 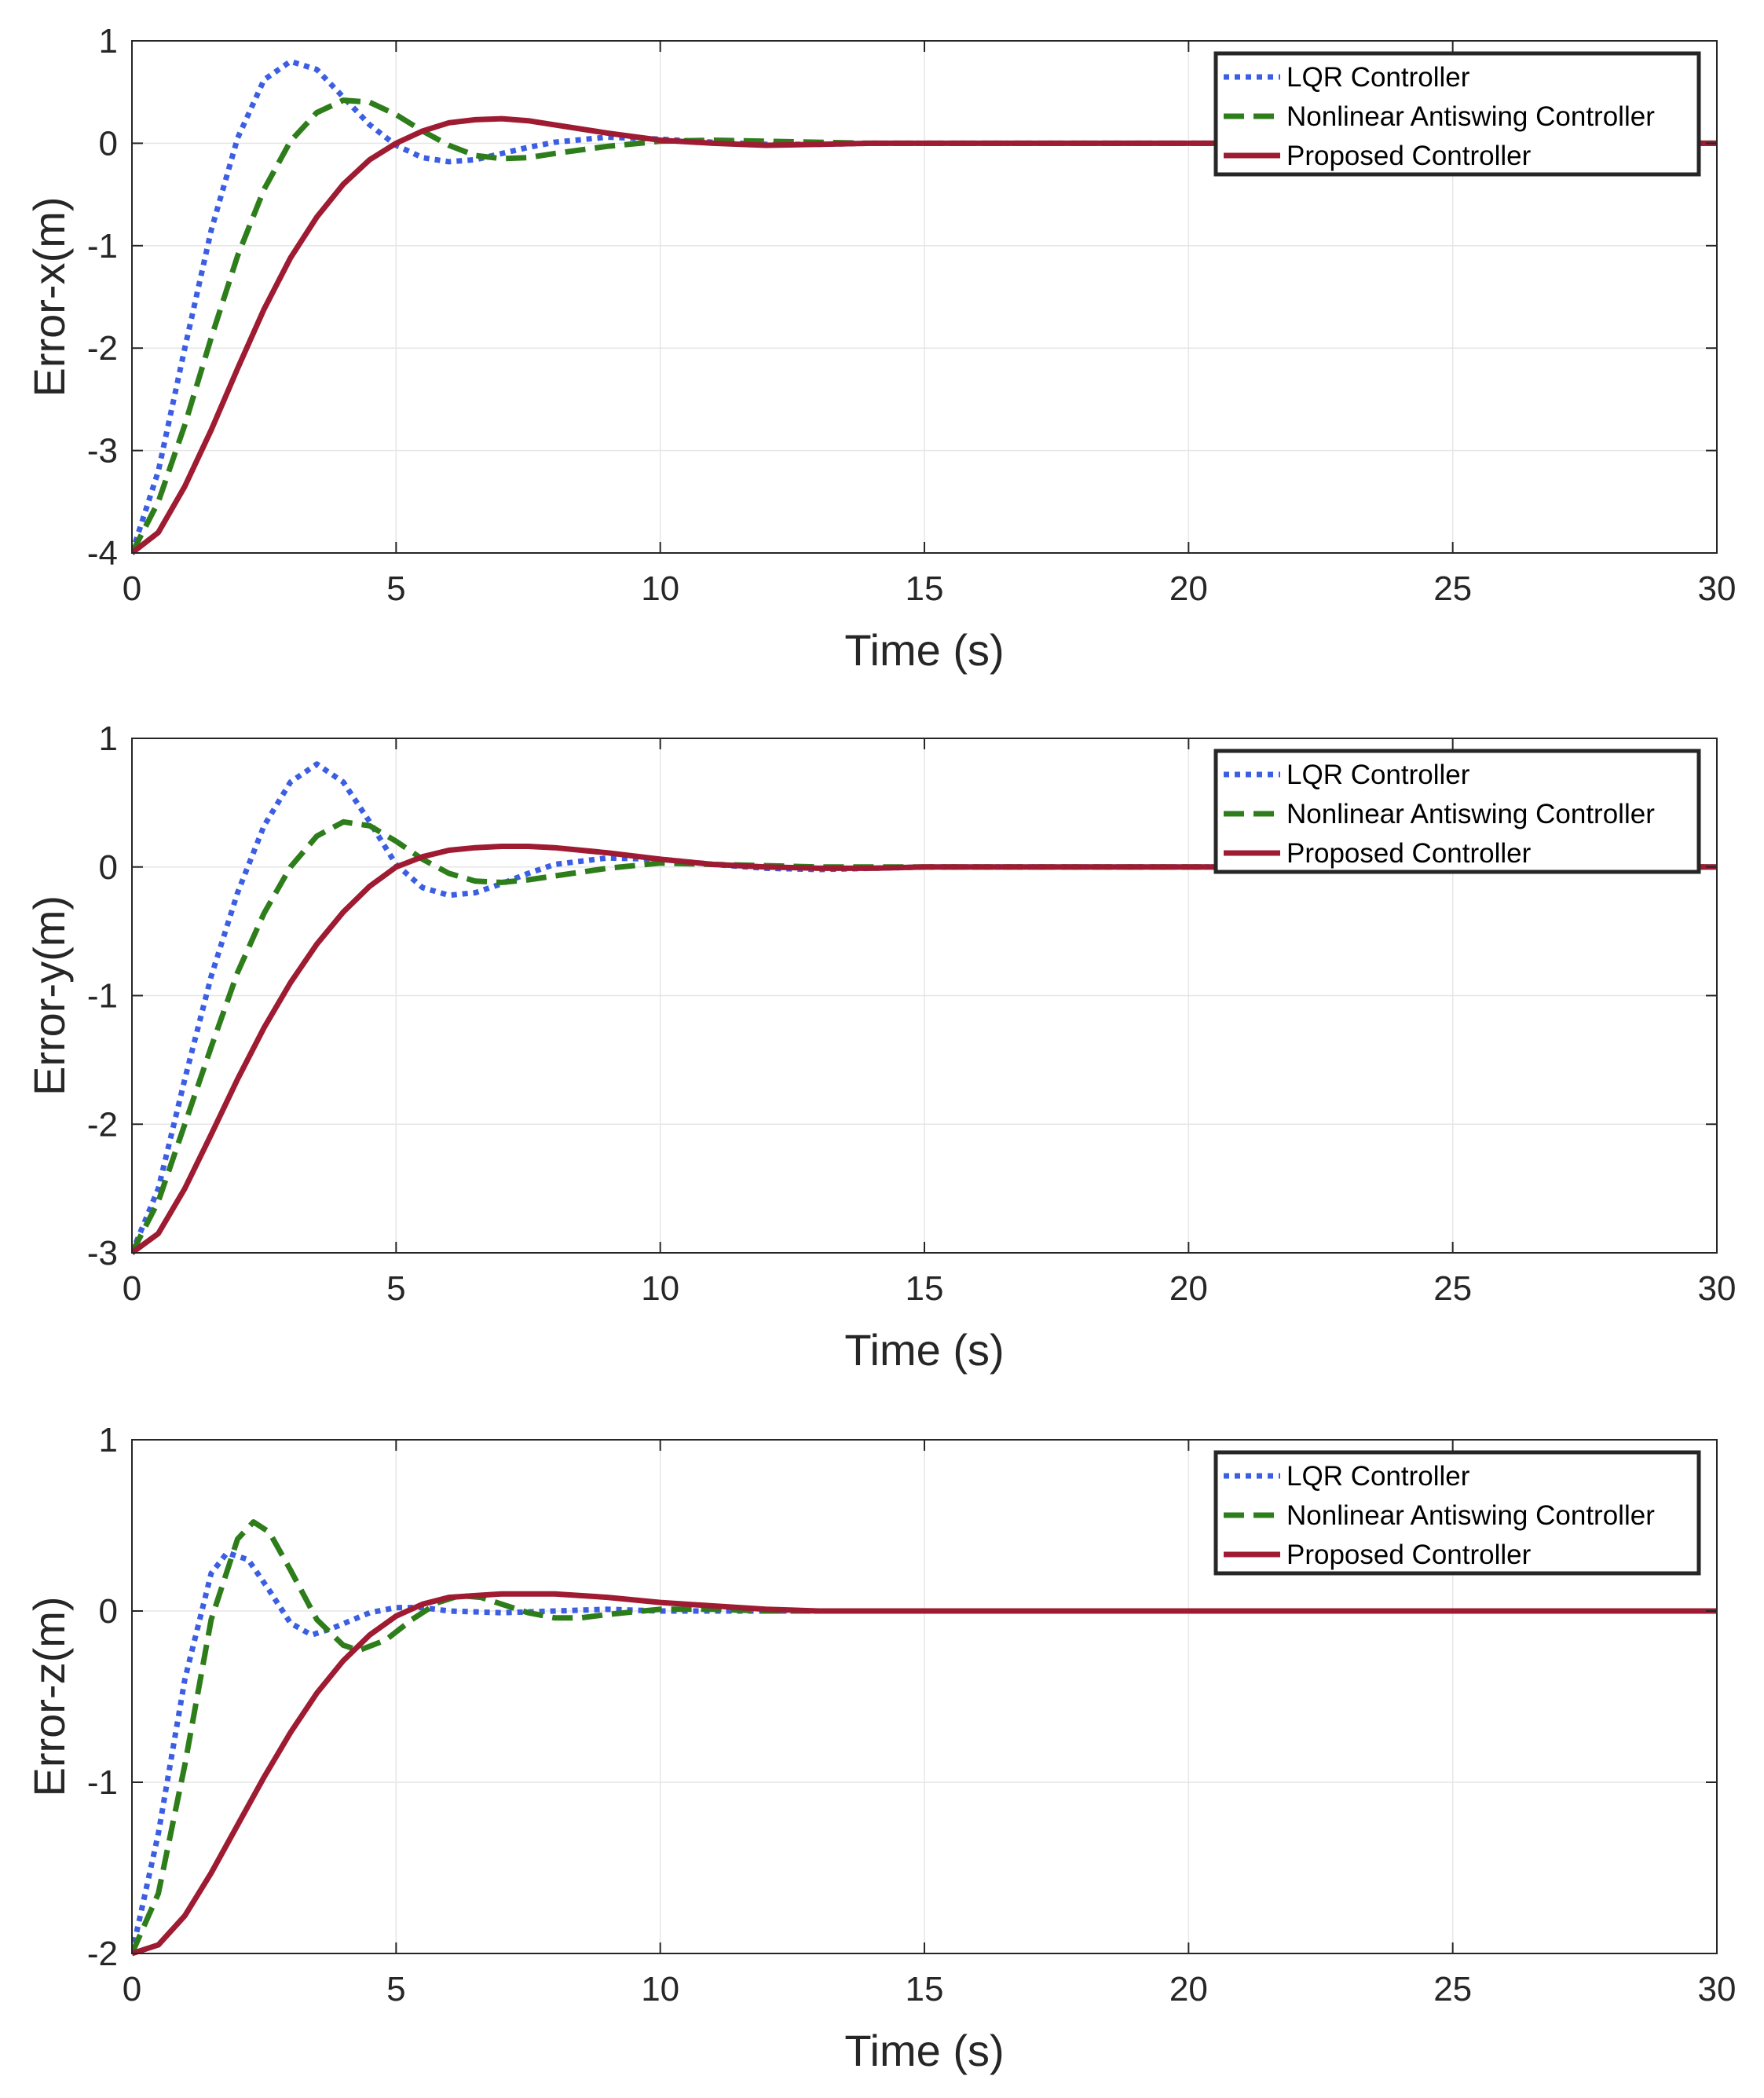 I want to click on y-axis-label: Error-z(m), so click(x=49, y=1696).